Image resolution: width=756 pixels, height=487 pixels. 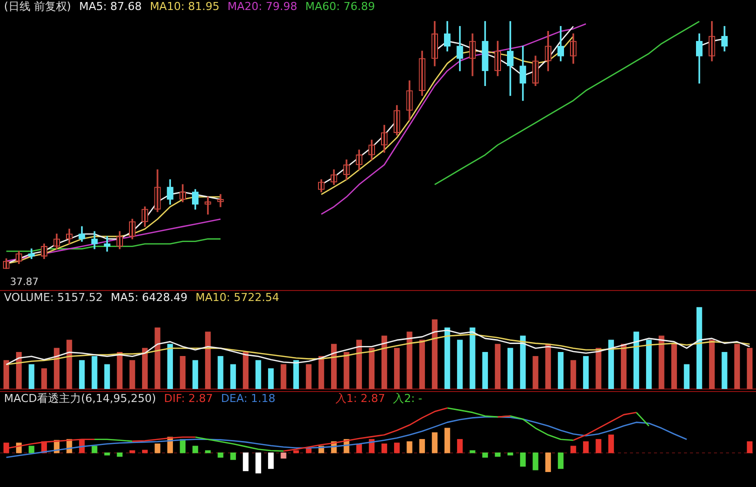 What do you see at coordinates (237, 297) in the screenshot?
I see `text: MA10: 5722.54` at bounding box center [237, 297].